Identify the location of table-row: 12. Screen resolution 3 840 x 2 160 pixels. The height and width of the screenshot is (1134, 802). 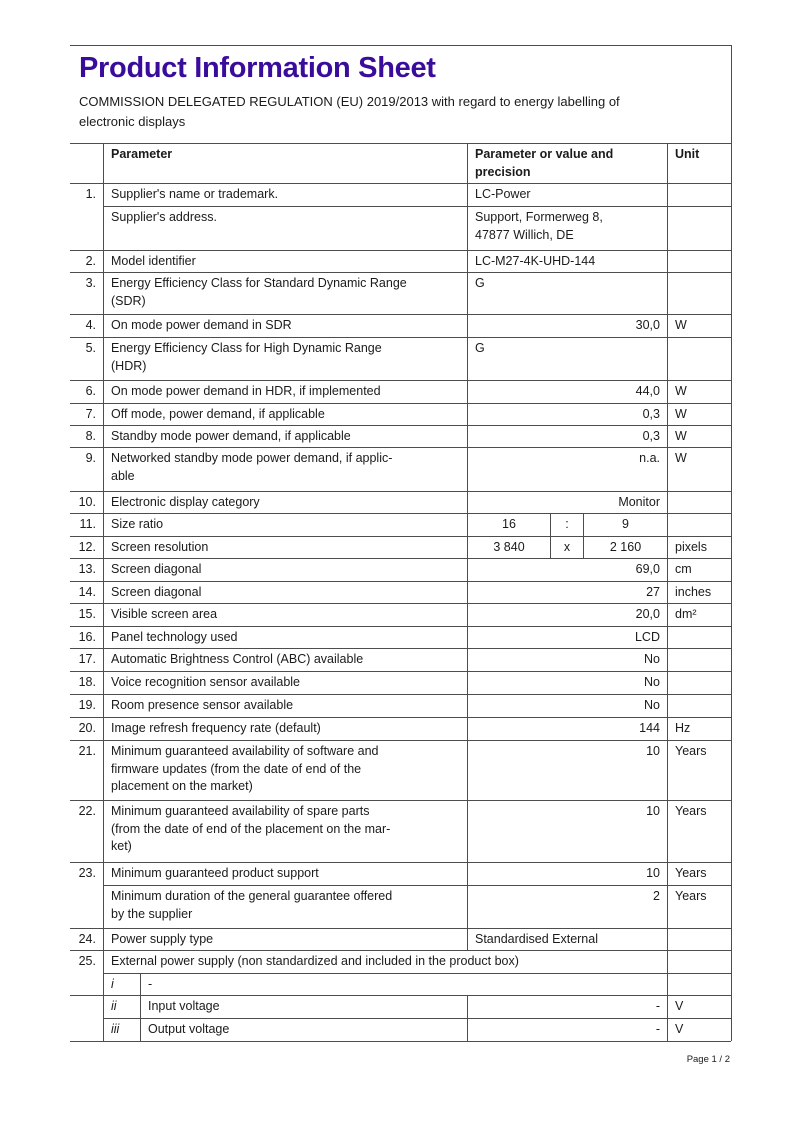
(400, 547).